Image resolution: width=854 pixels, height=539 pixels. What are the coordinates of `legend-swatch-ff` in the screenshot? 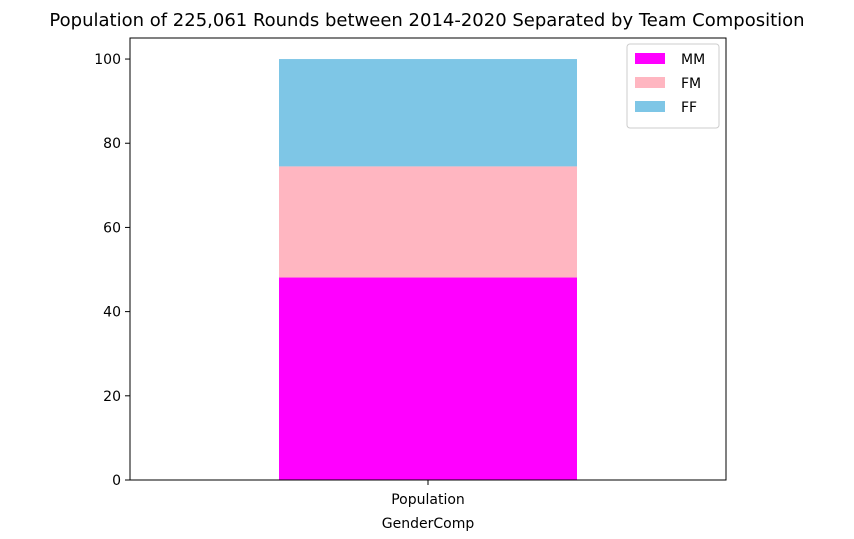 It's located at (650, 106).